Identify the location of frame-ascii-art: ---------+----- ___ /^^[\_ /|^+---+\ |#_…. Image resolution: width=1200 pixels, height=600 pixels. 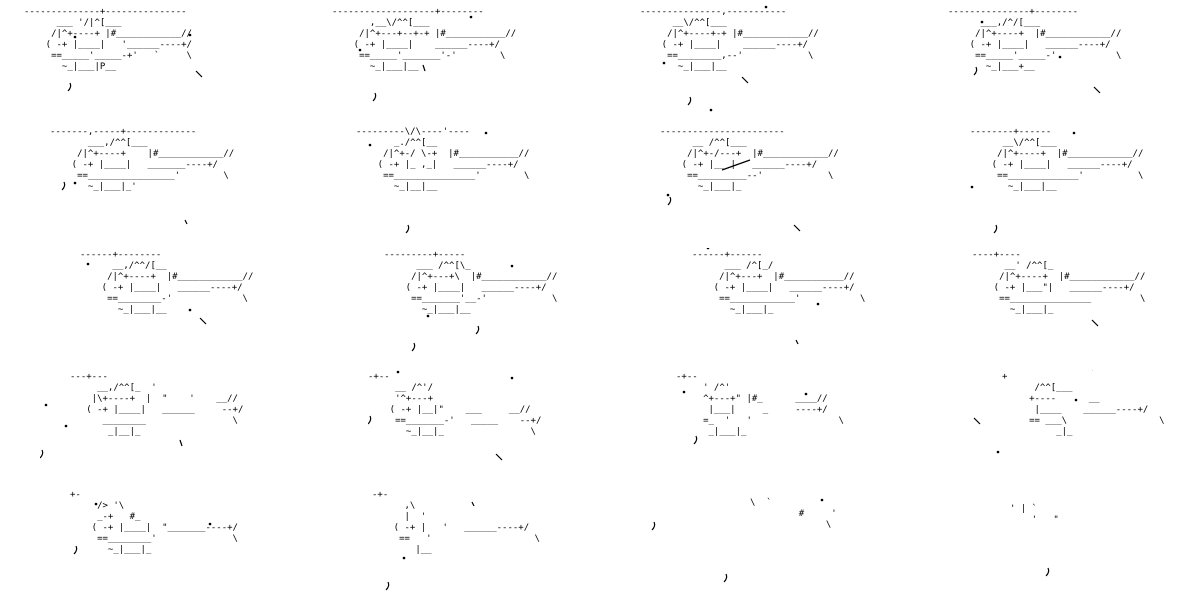
(471, 282).